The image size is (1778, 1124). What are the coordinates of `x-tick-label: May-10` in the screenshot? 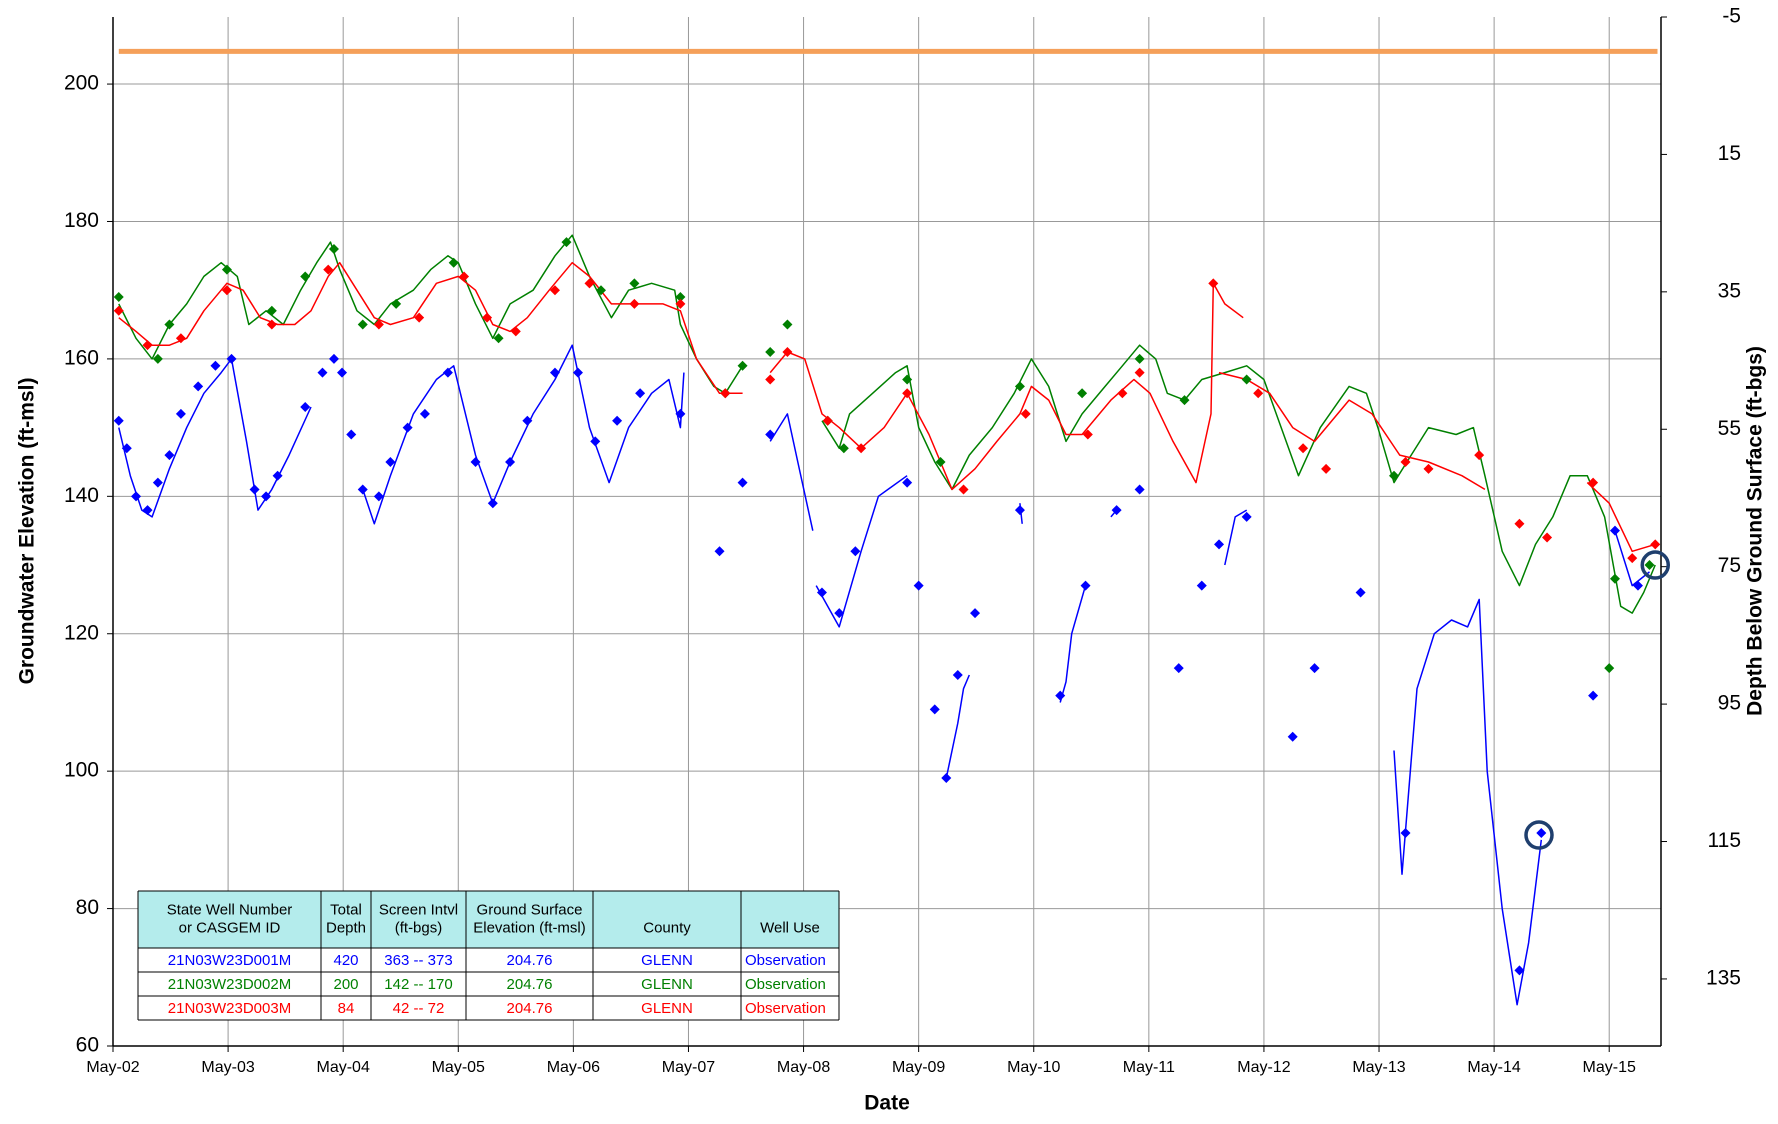 It's located at (1033, 1067).